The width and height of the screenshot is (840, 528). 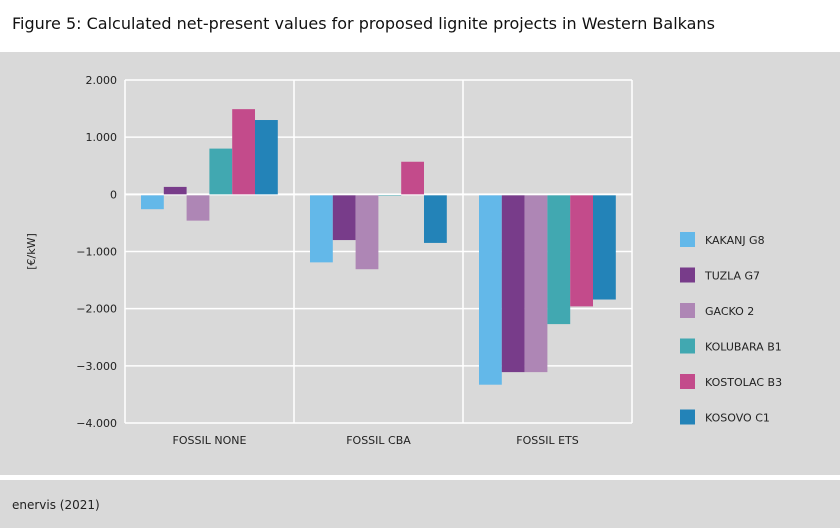 What do you see at coordinates (31, 251) in the screenshot?
I see `y-axis-label: [€/kW]` at bounding box center [31, 251].